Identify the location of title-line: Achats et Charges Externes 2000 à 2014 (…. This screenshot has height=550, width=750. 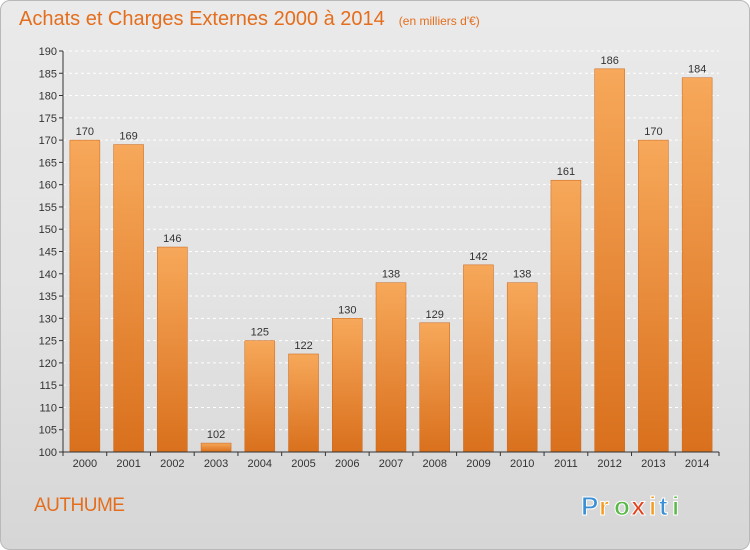
(249, 19).